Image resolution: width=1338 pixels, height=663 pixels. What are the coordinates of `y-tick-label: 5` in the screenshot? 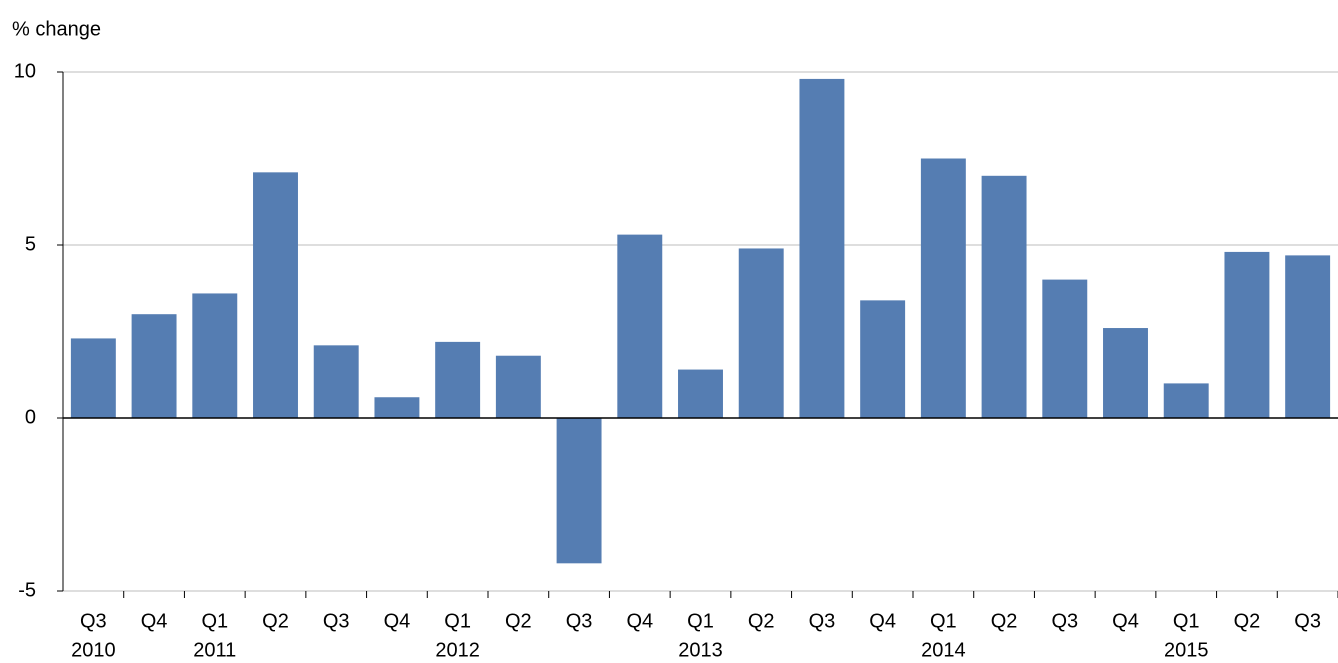 It's located at (30, 244).